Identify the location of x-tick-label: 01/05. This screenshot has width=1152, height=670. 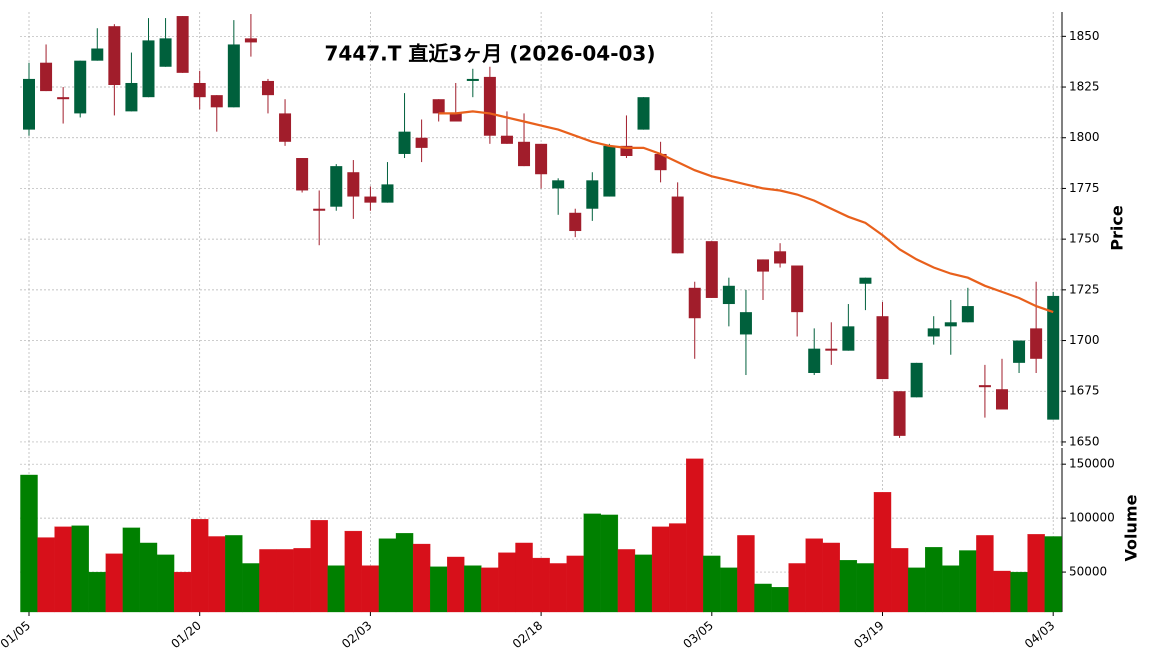
(16, 634).